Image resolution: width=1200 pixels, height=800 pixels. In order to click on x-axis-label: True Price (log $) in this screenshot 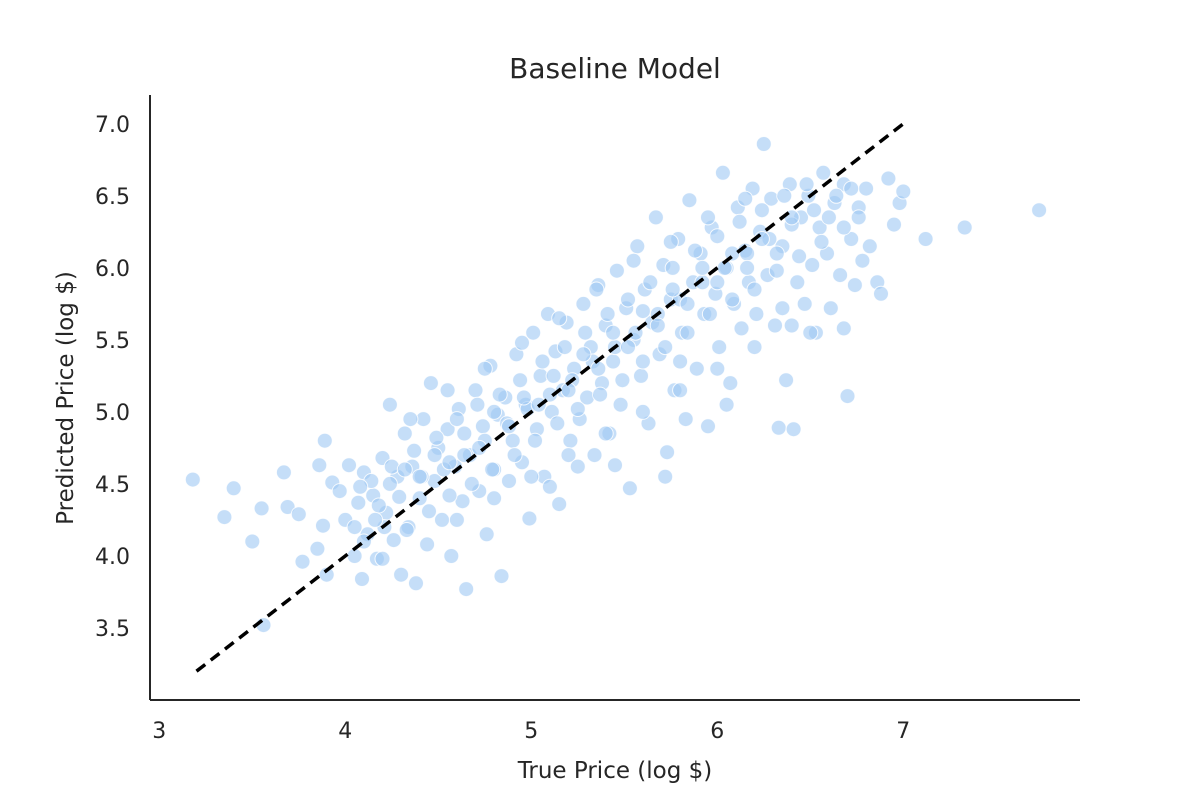, I will do `click(615, 771)`.